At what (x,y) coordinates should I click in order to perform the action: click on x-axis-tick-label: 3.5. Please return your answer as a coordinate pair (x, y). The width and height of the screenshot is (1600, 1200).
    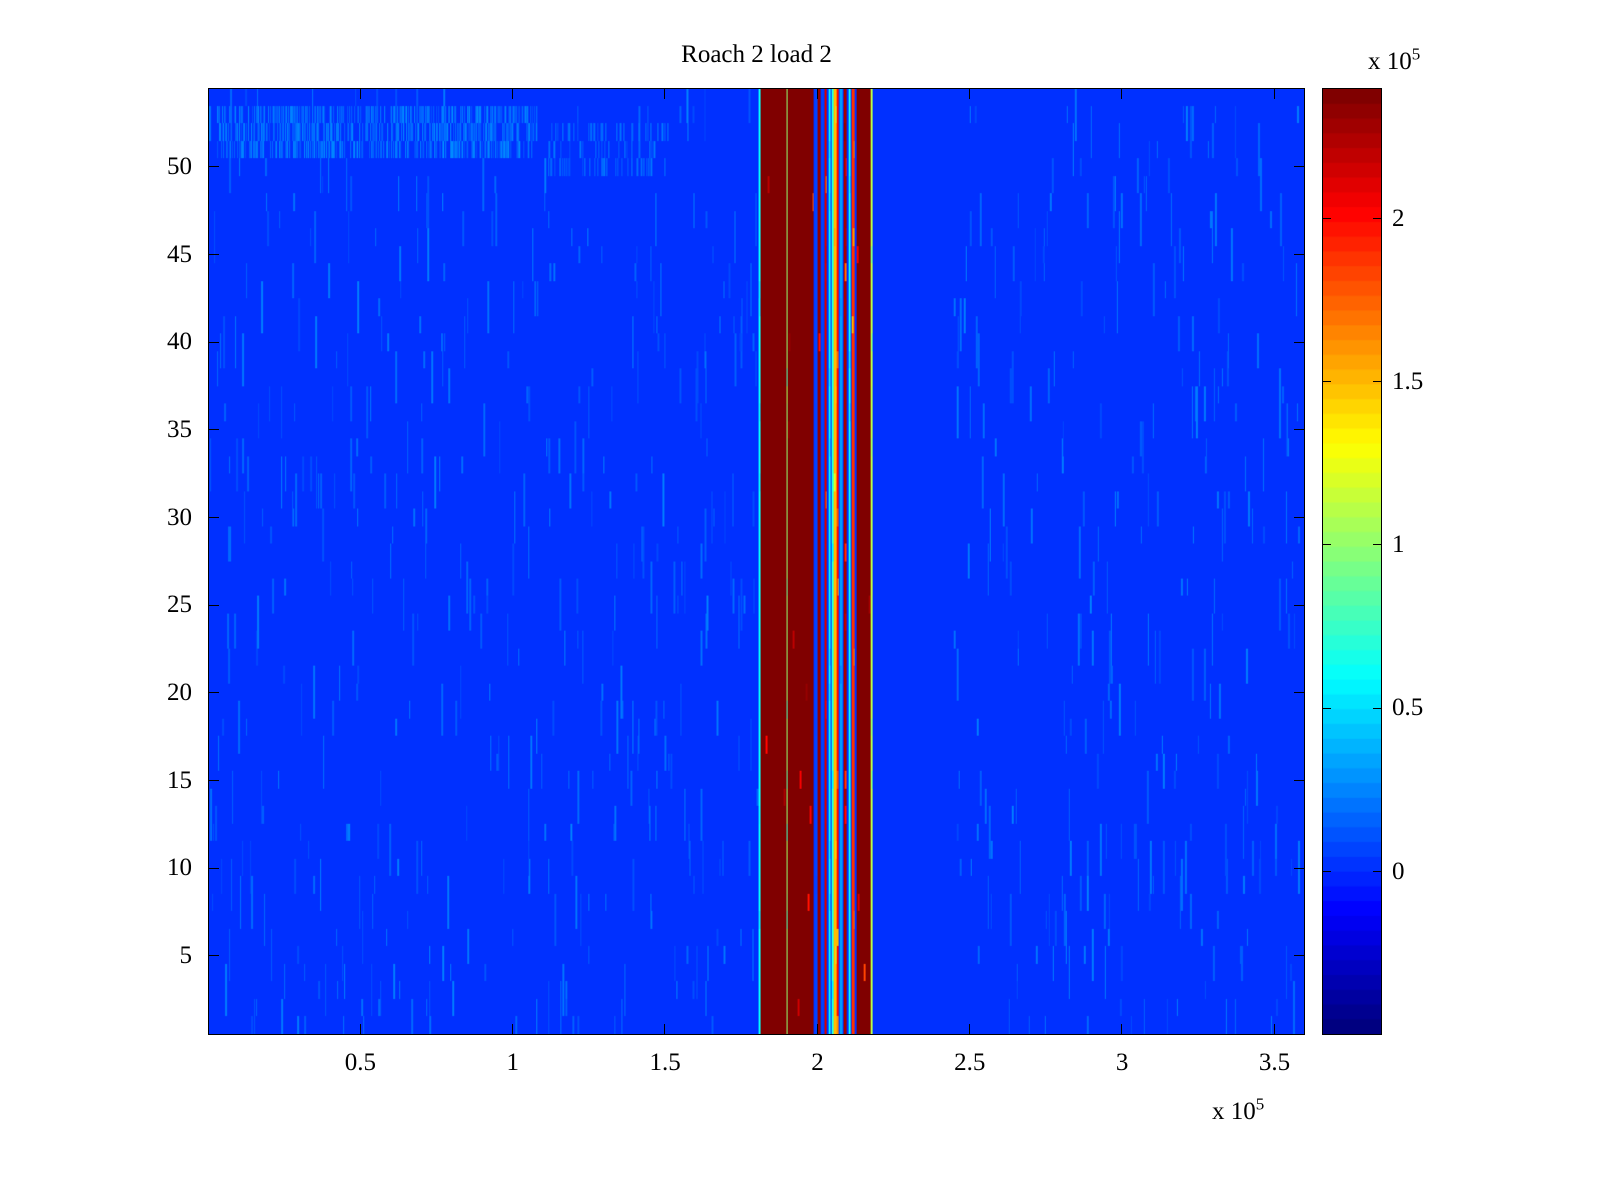
    Looking at the image, I should click on (1274, 1062).